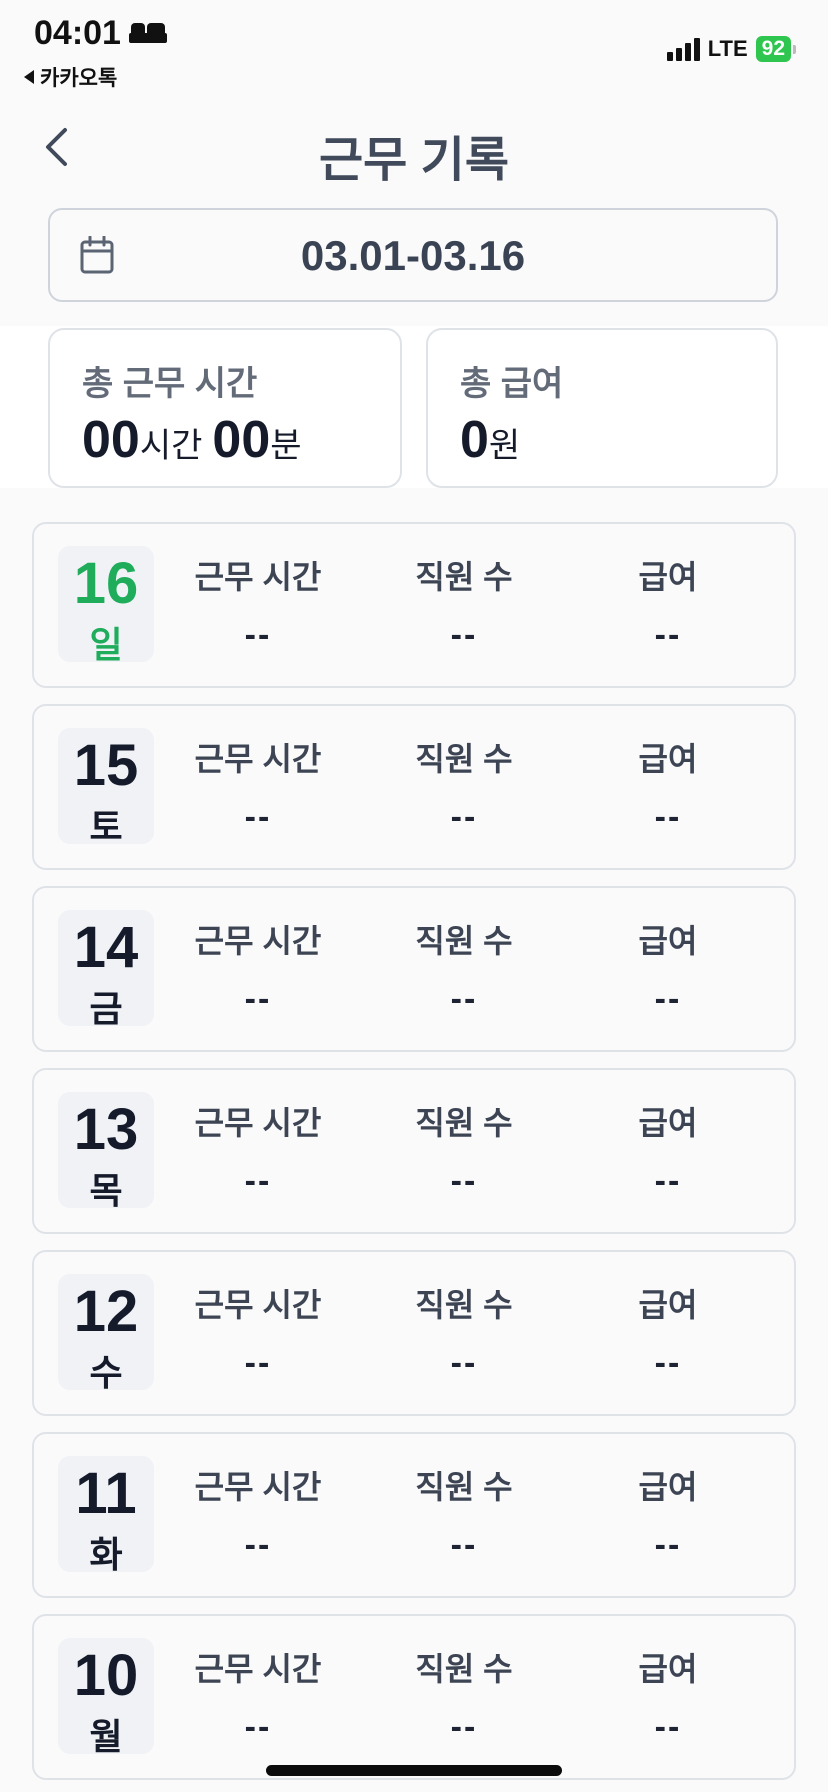 Image resolution: width=828 pixels, height=1792 pixels. Describe the element at coordinates (106, 583) in the screenshot. I see `day-number: 16` at that location.